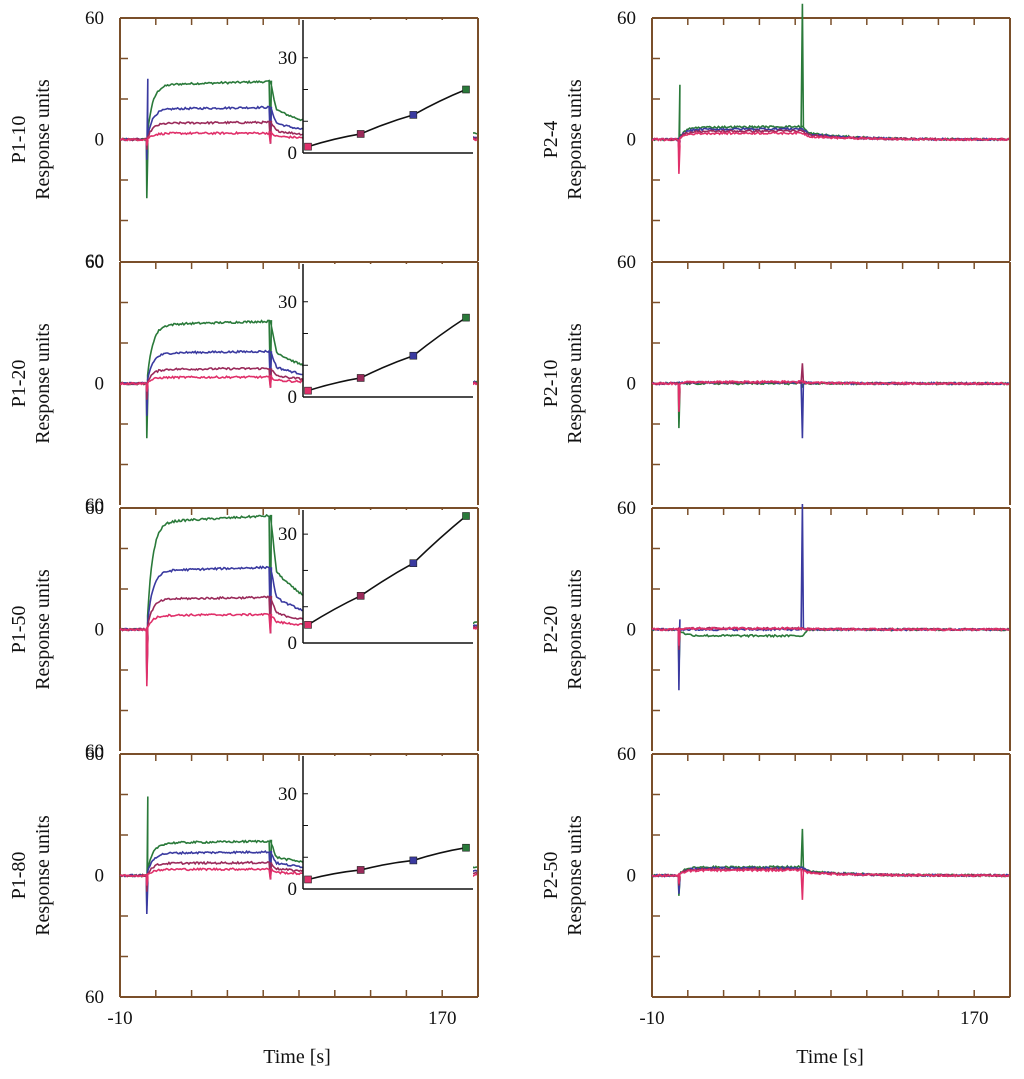 Image resolution: width=1024 pixels, height=1079 pixels. What do you see at coordinates (551, 876) in the screenshot?
I see `panel-label: P2-50` at bounding box center [551, 876].